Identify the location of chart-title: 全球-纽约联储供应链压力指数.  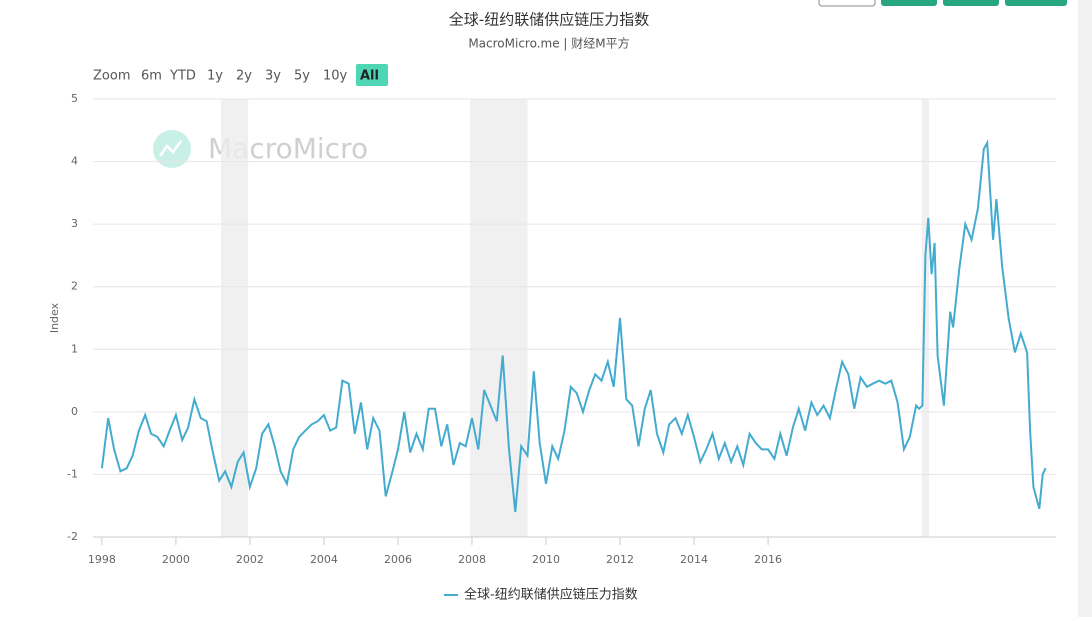
(549, 20).